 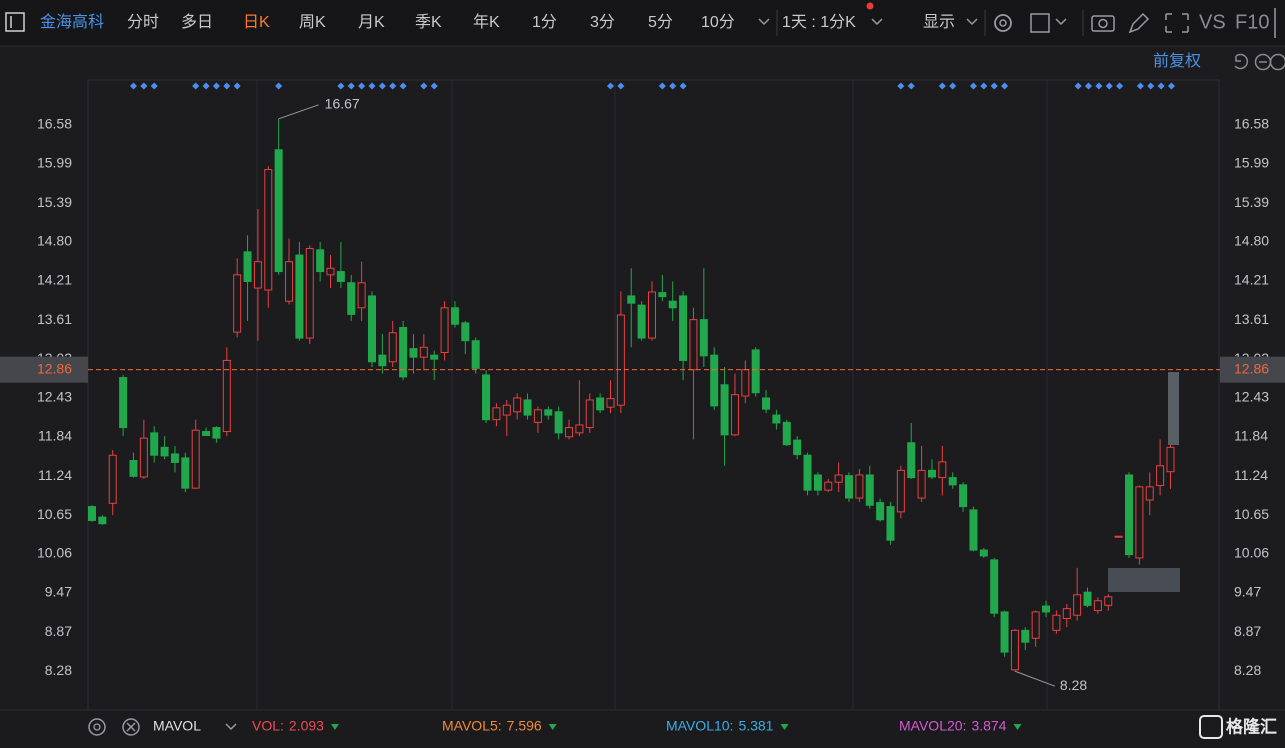 What do you see at coordinates (72, 22) in the screenshot?
I see `stock-name: 金海高科` at bounding box center [72, 22].